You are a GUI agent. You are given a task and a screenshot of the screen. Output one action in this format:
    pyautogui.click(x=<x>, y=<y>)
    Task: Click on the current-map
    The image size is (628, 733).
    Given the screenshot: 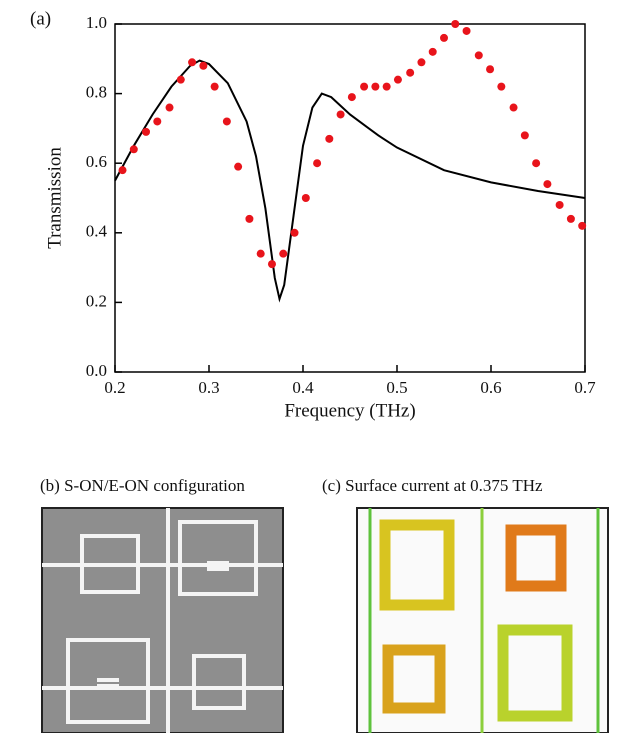 What is the action you would take?
    pyautogui.click(x=482, y=620)
    